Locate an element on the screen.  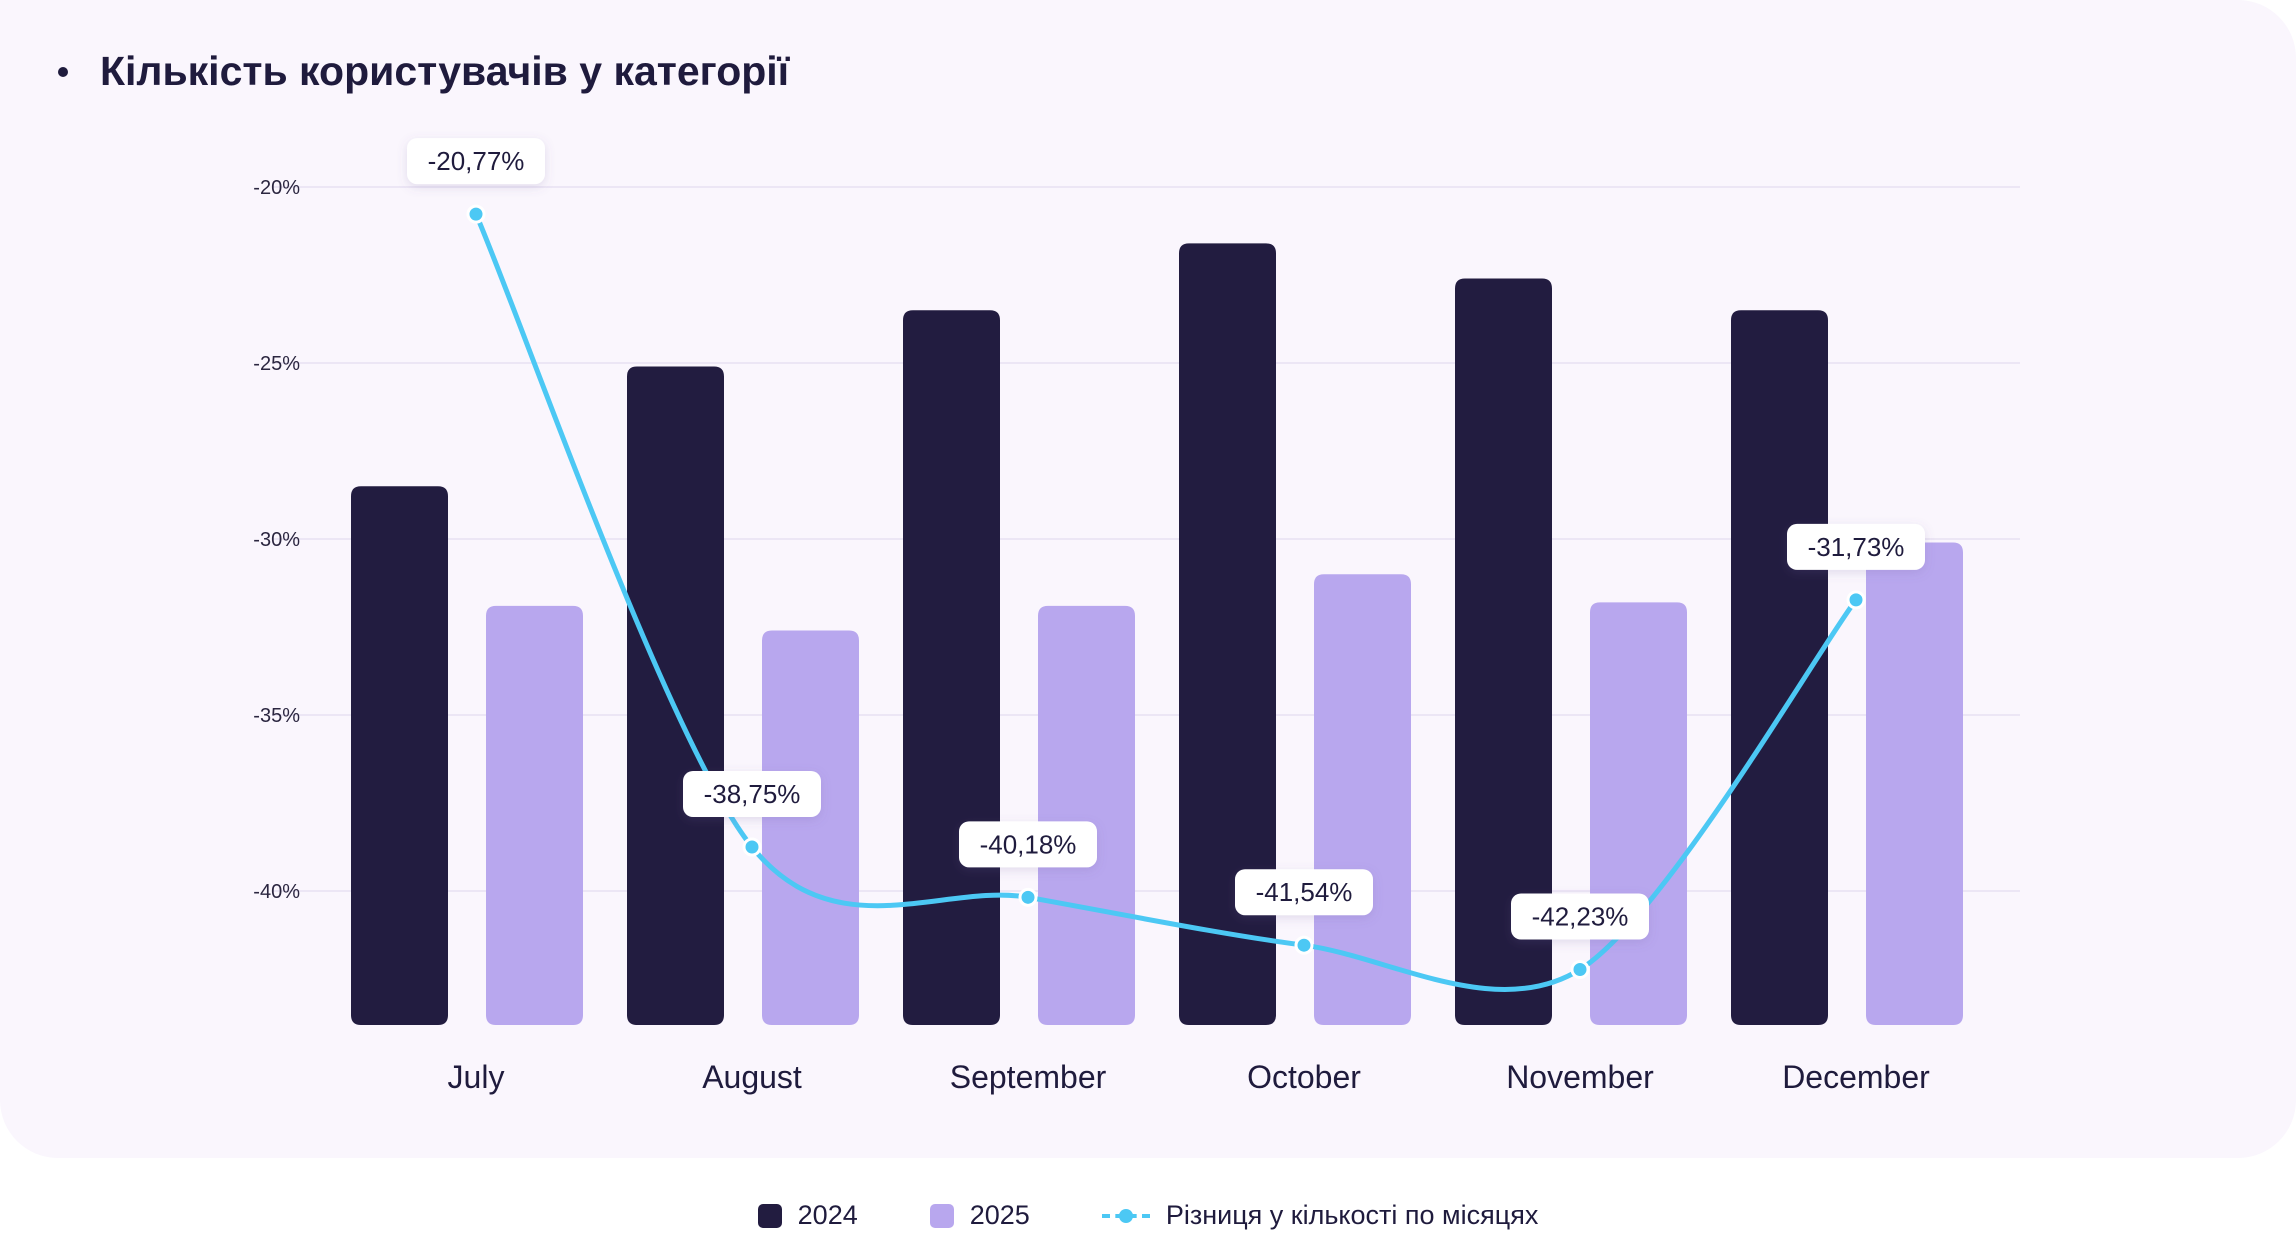
chart-title: Кількість користувачів у категорії is located at coordinates (445, 71).